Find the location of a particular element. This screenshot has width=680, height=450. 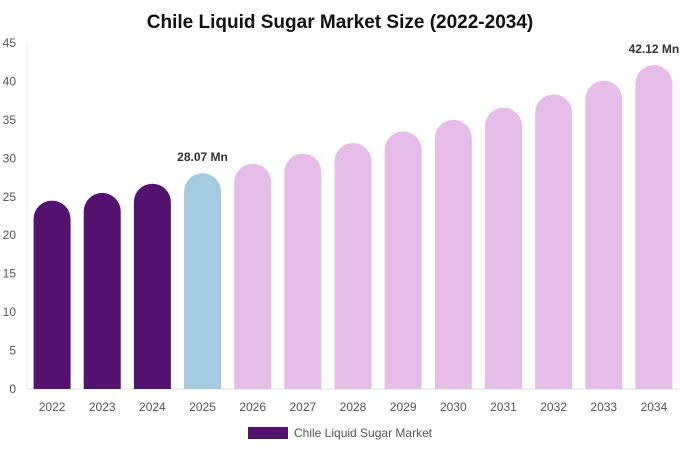

bar-2024 is located at coordinates (152, 286).